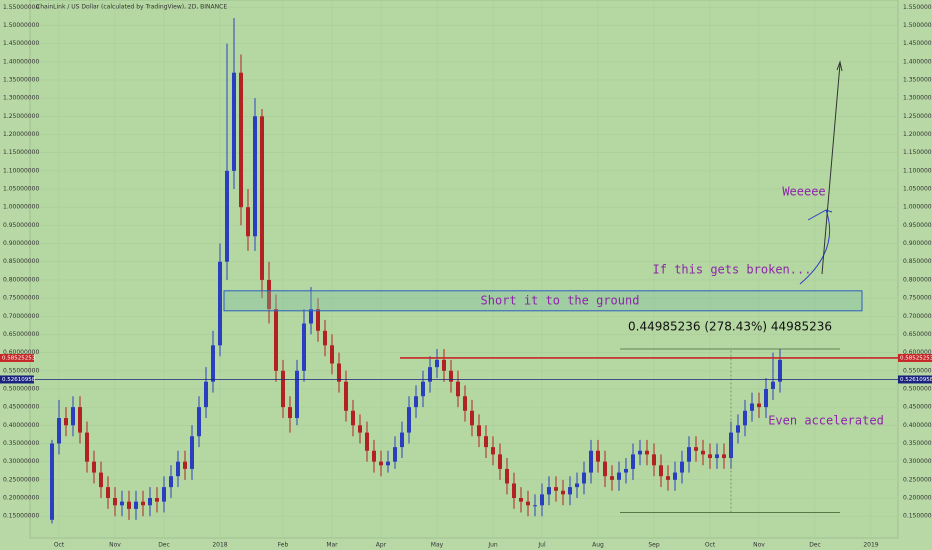 The image size is (932, 550). What do you see at coordinates (917, 388) in the screenshot?
I see `y-tick-label: 0.50000000` at bounding box center [917, 388].